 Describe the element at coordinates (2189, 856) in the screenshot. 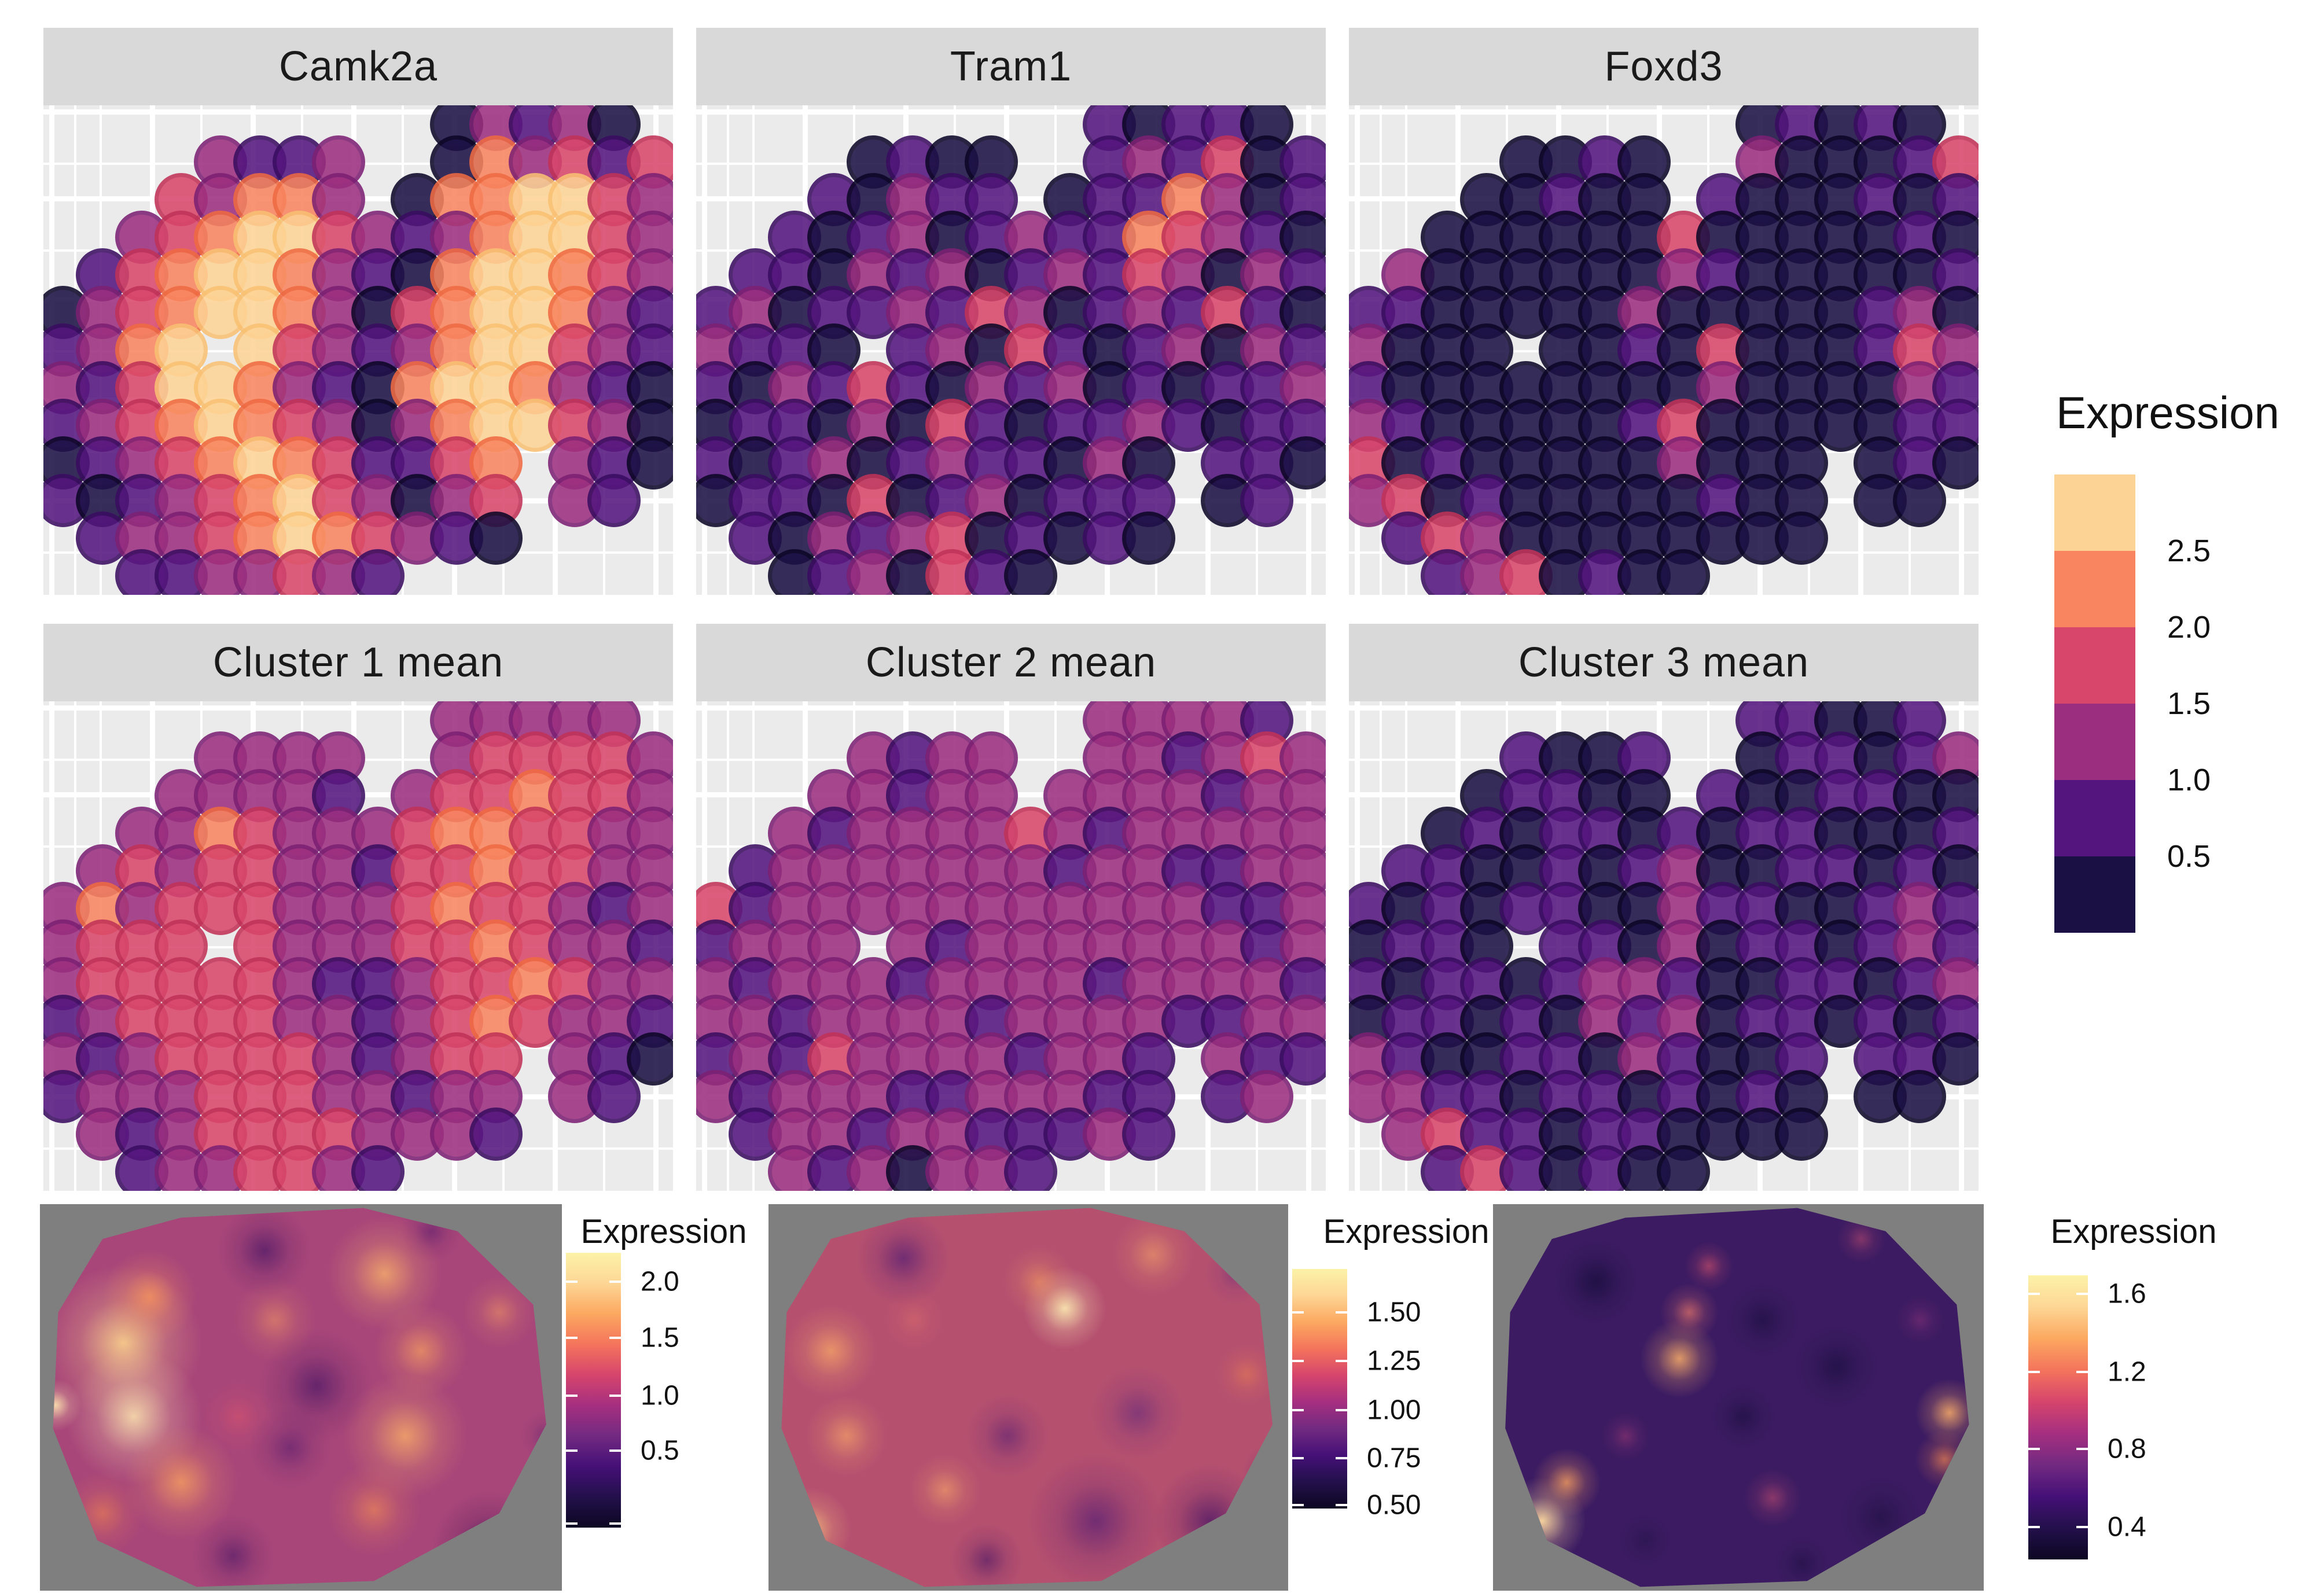

I see `legend-bin-label: 0.5` at that location.